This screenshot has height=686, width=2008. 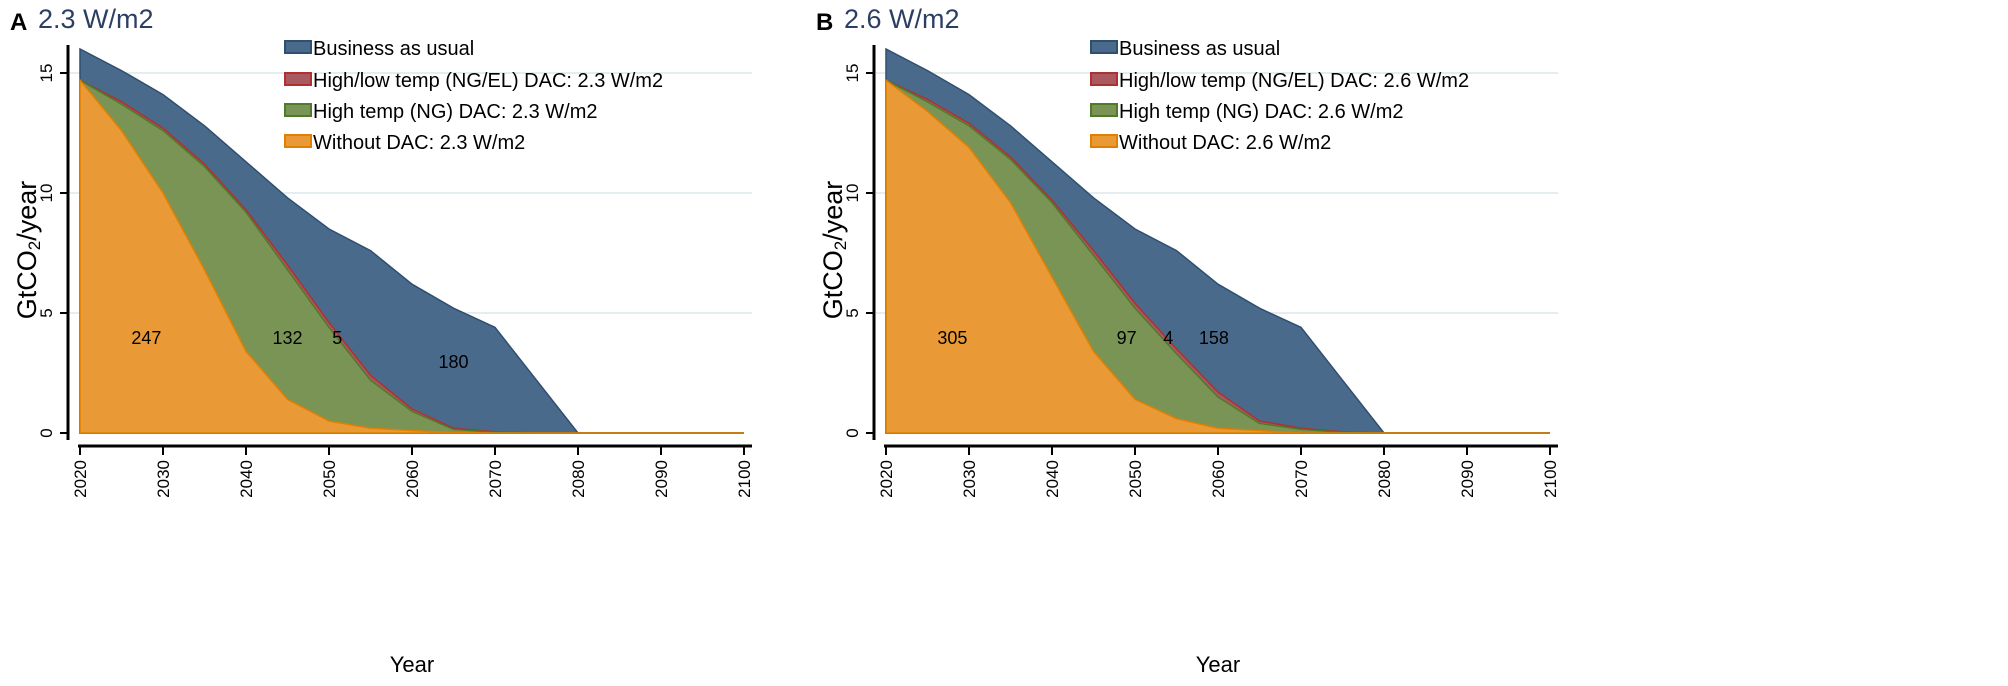 I want to click on data-label: 158, so click(x=1214, y=338).